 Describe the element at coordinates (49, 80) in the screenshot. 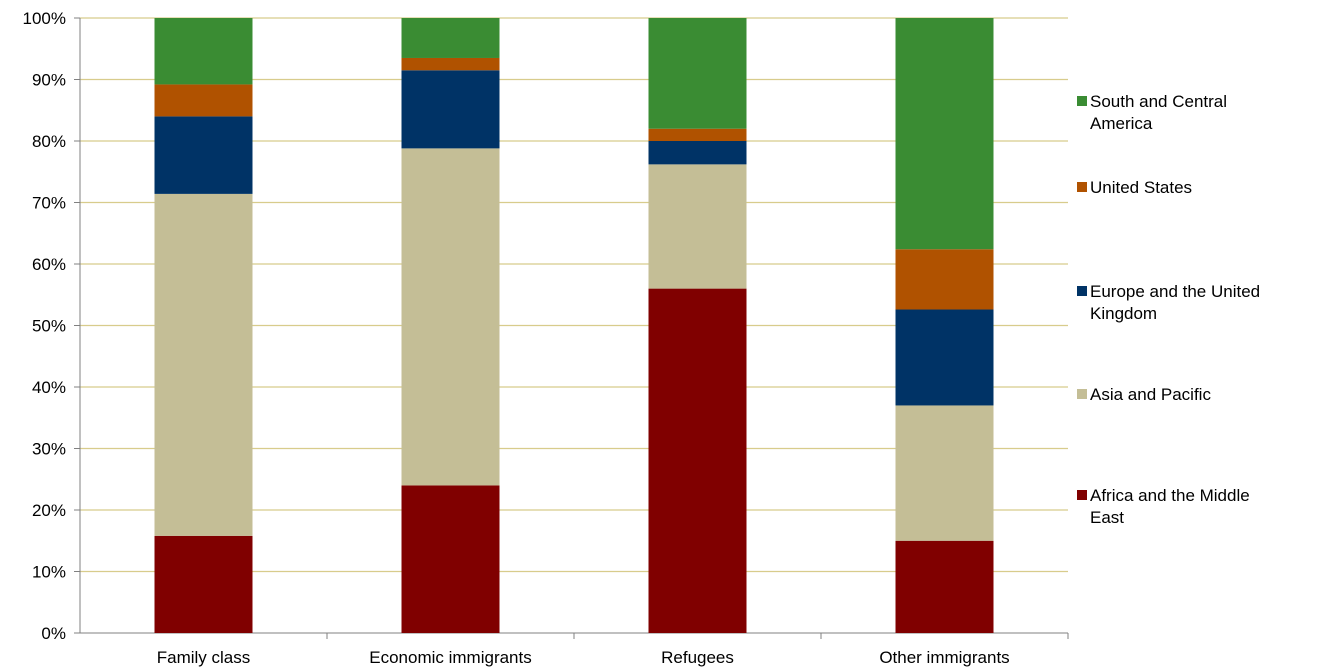

I see `y-tick-label: 90%` at that location.